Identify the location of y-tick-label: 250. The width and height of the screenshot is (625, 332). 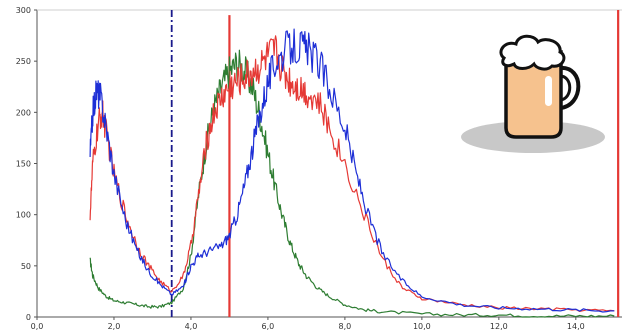
(23, 61).